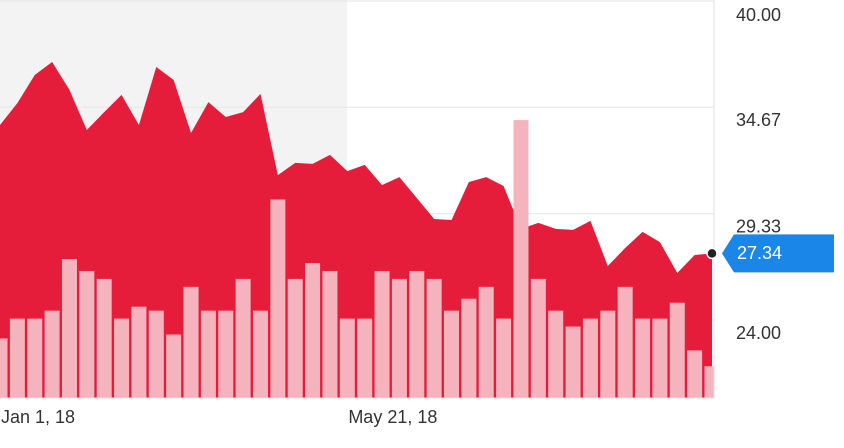 The width and height of the screenshot is (844, 448). What do you see at coordinates (758, 227) in the screenshot?
I see `y-tick-label: 29.33` at bounding box center [758, 227].